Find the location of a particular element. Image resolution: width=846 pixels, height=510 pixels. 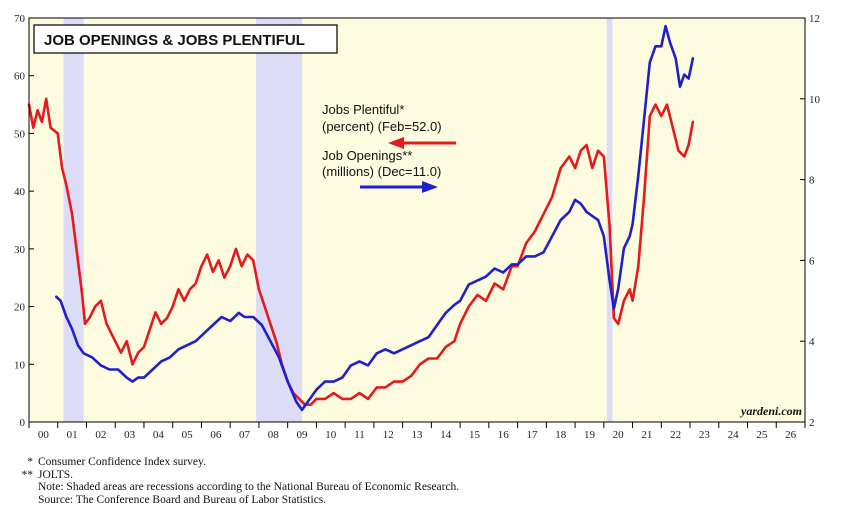

legend-blue-arrow-head is located at coordinates (430, 187).